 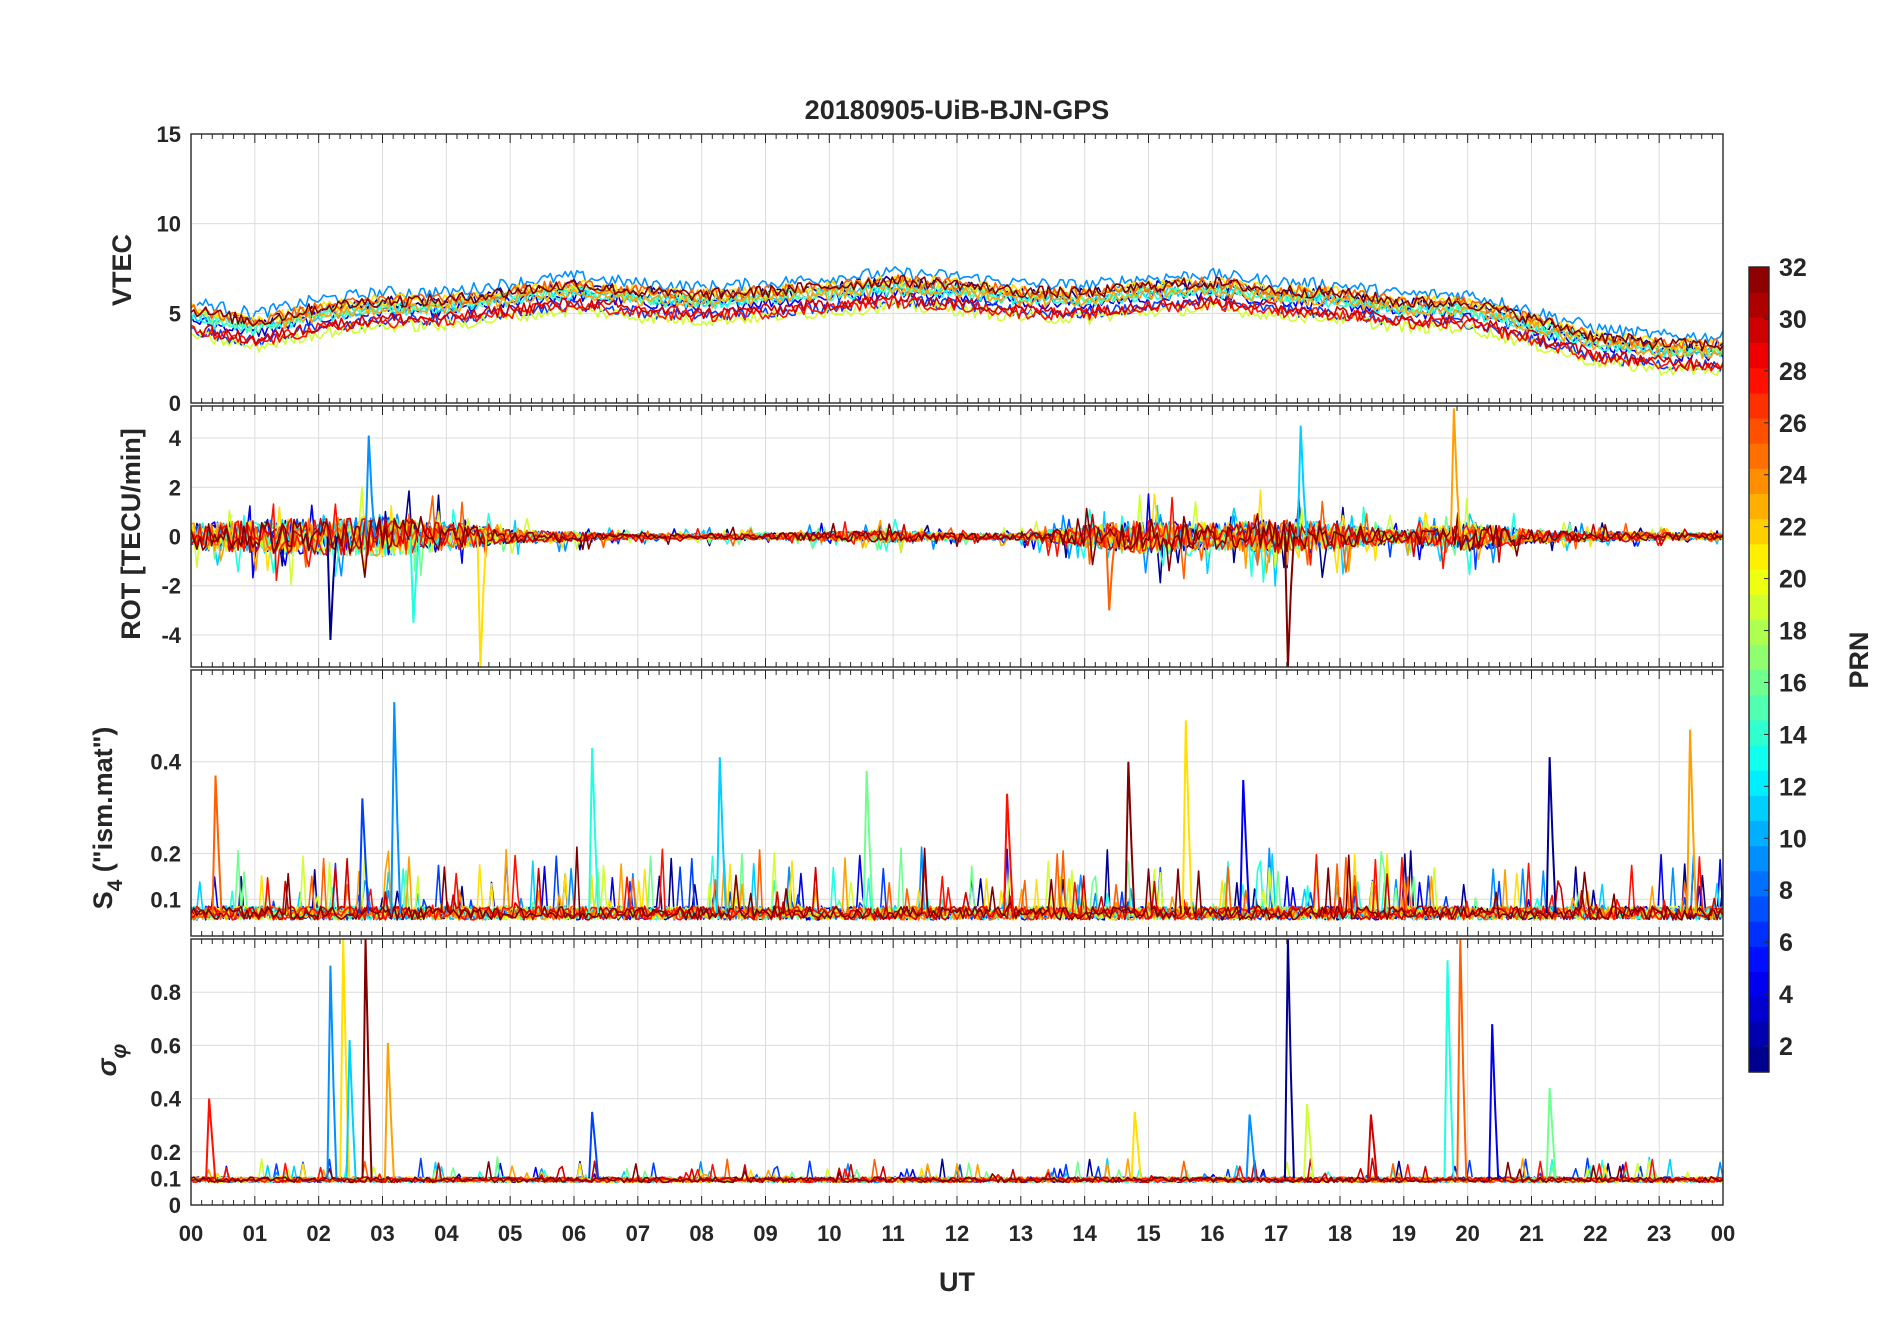 I want to click on rot-y-axis-label: ROT [TECU/min], so click(x=131, y=533).